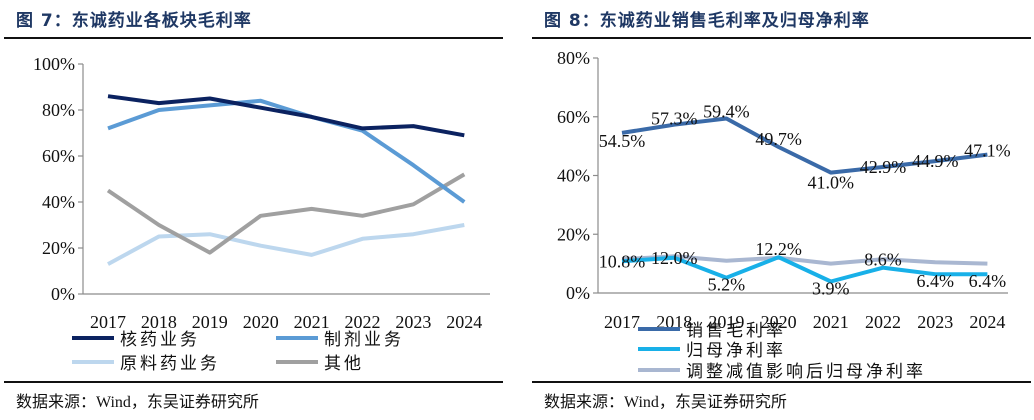 The image size is (1034, 420). I want to click on data-label: 49.7%, so click(778, 139).